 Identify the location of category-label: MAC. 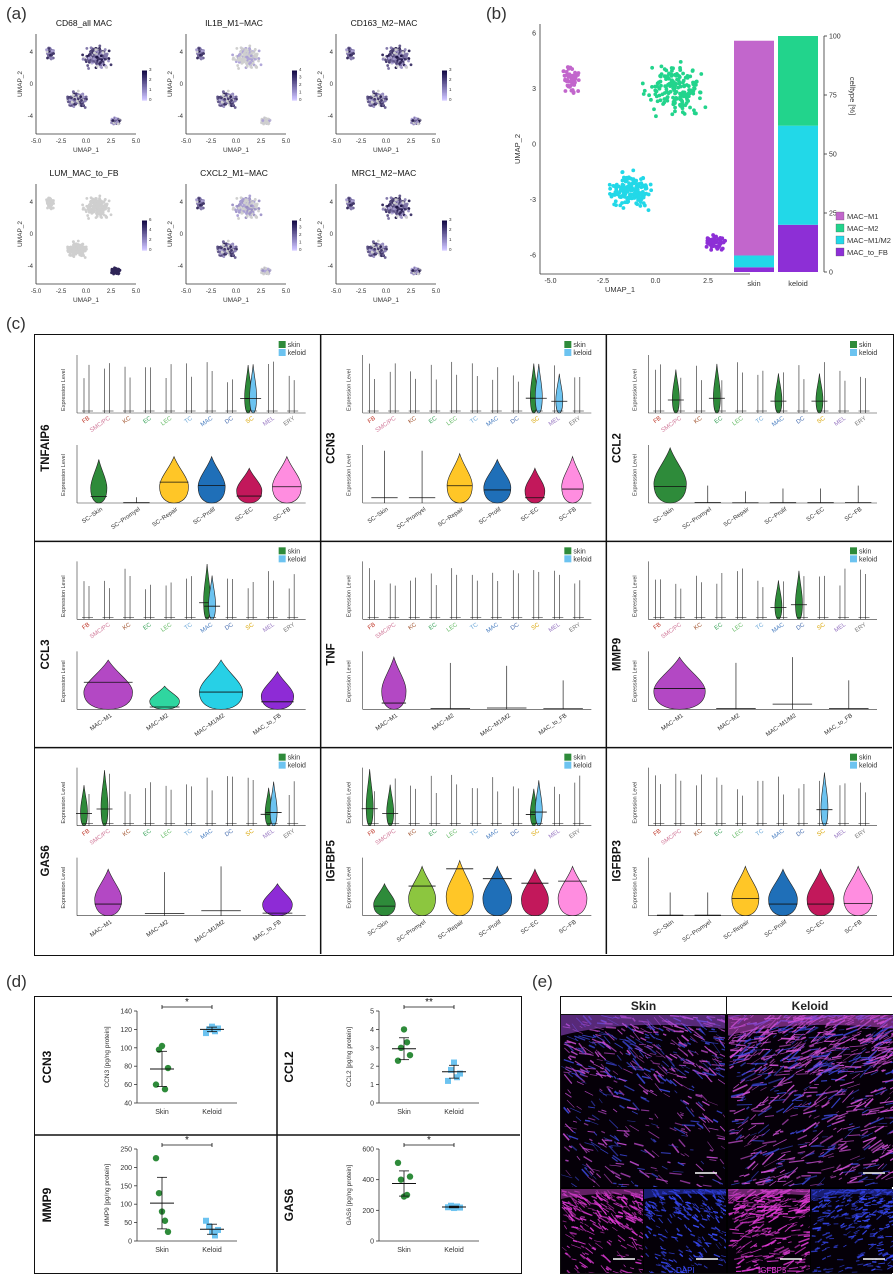
(778, 421).